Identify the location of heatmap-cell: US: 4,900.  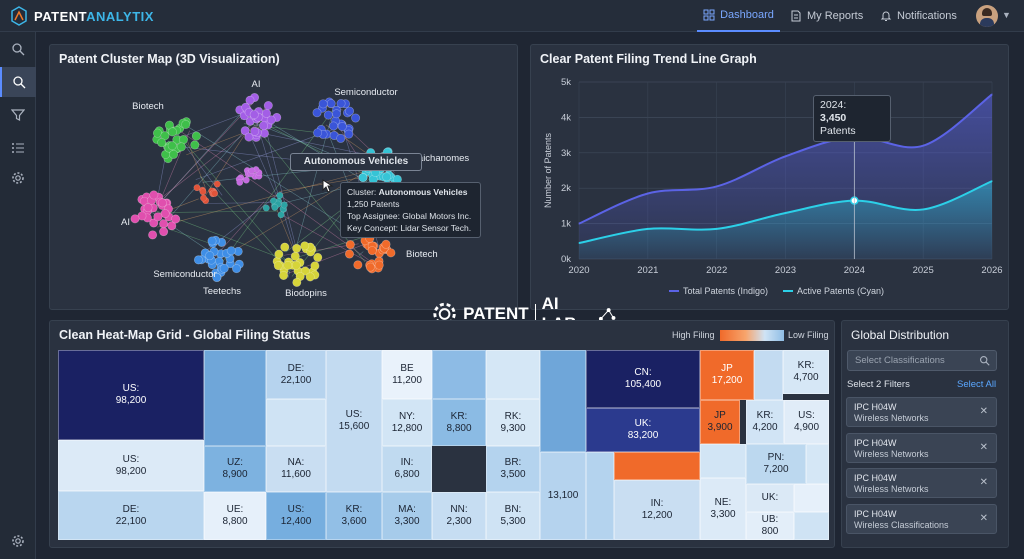
(806, 422).